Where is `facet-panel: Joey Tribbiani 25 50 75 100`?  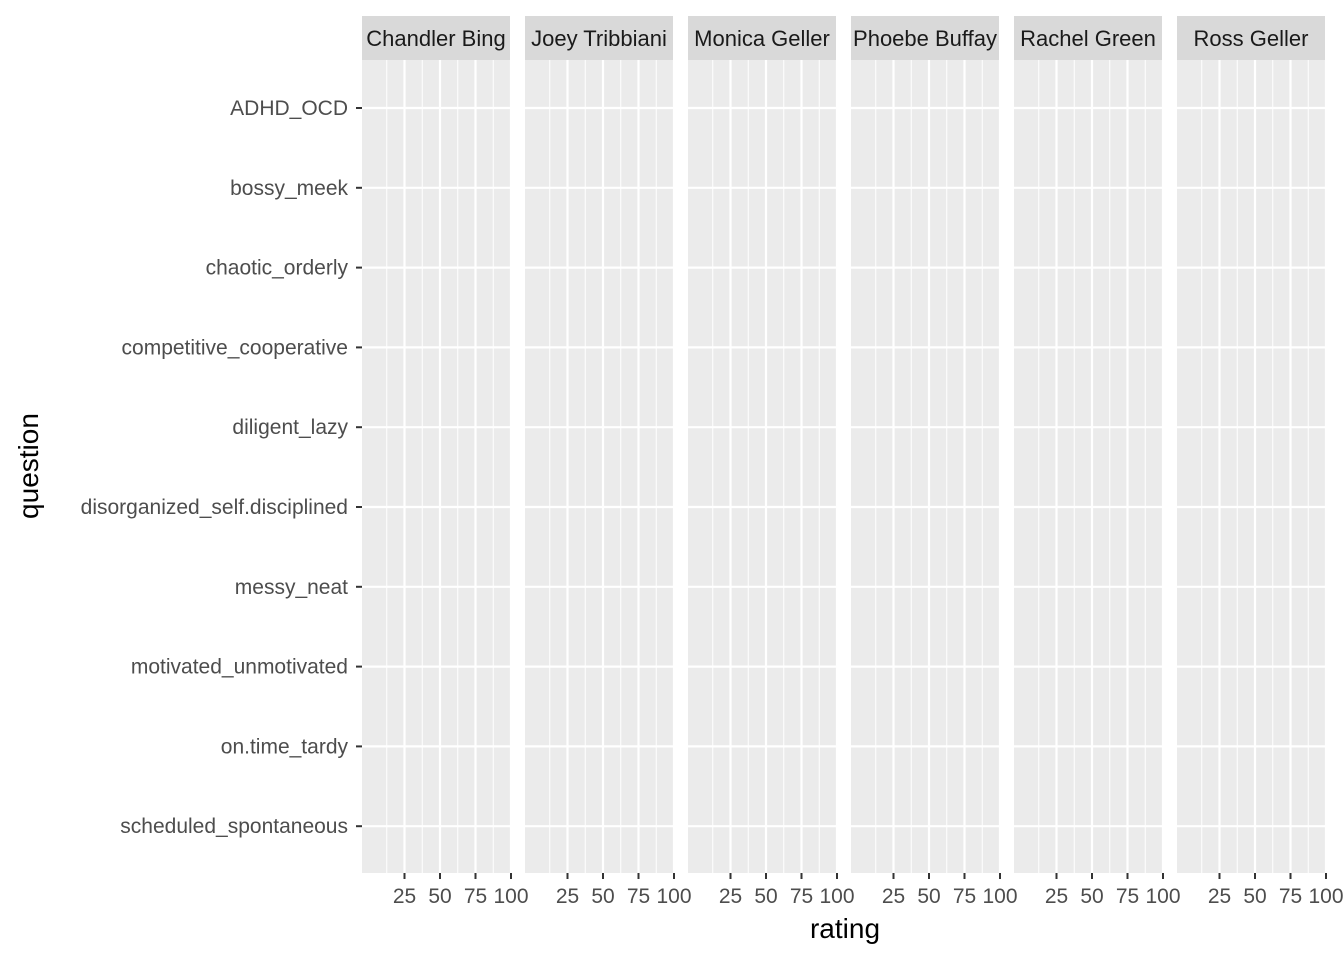 facet-panel: Joey Tribbiani 25 50 75 100 is located at coordinates (608, 462).